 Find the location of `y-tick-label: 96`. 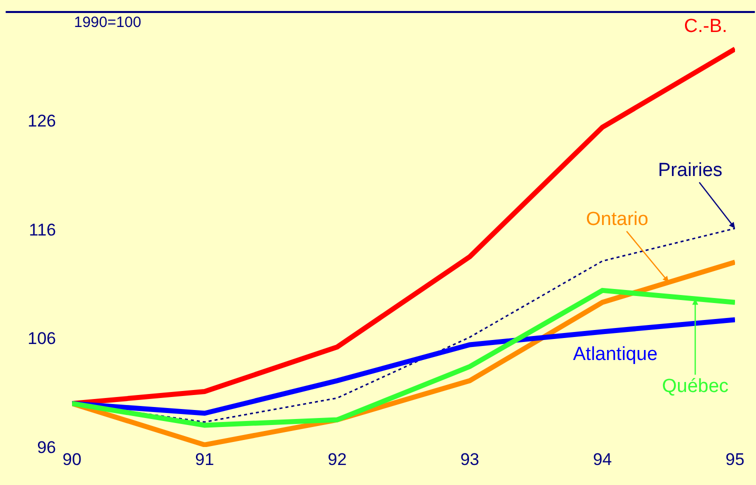

y-tick-label: 96 is located at coordinates (46, 447).